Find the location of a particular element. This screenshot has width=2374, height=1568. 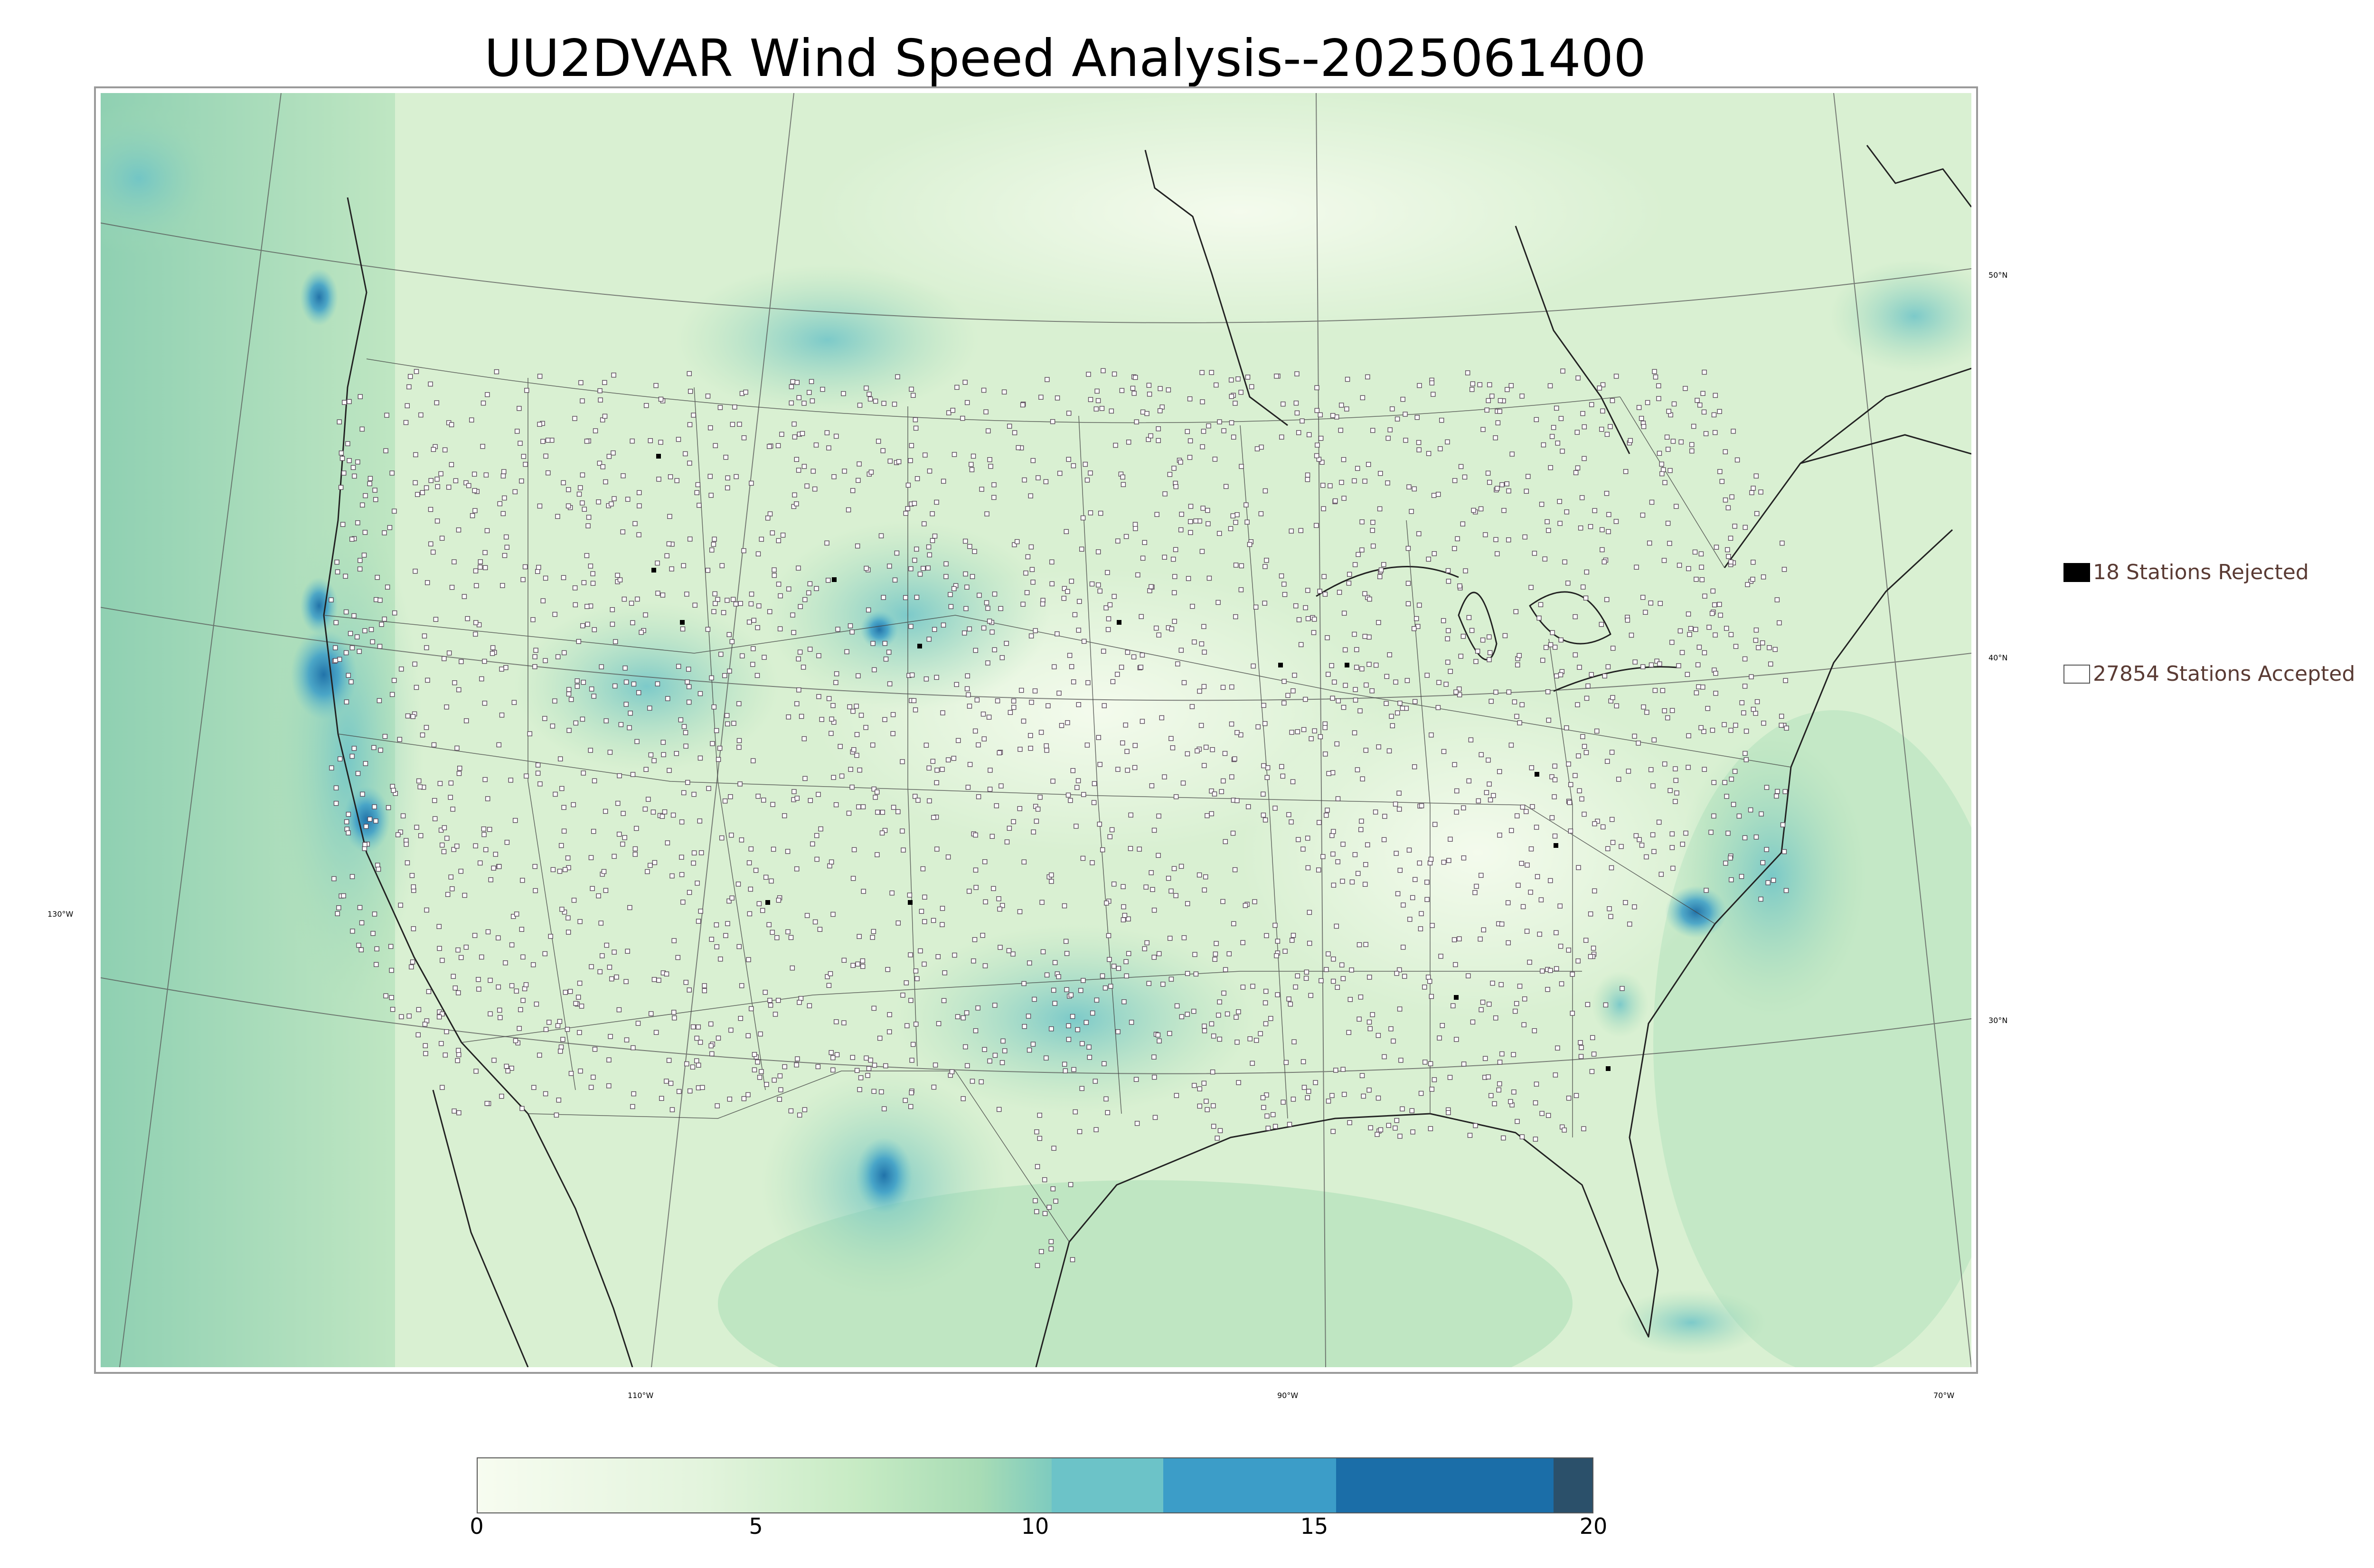

rejected-station-marker is located at coordinates (682, 622).